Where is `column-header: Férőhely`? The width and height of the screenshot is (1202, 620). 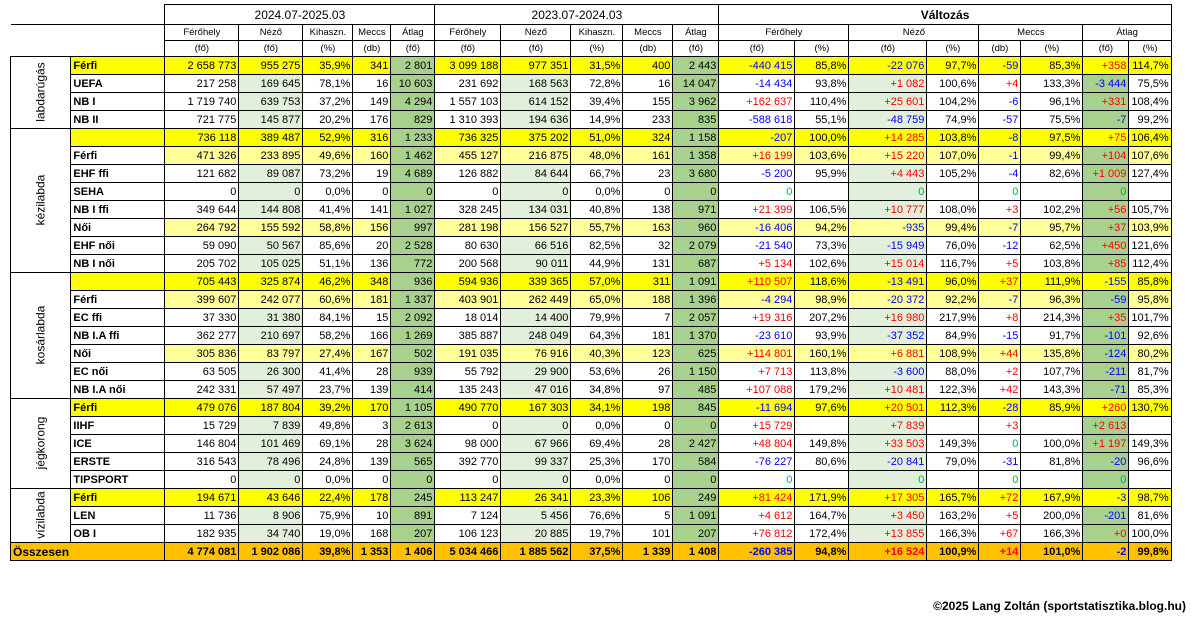 column-header: Férőhely is located at coordinates (202, 32).